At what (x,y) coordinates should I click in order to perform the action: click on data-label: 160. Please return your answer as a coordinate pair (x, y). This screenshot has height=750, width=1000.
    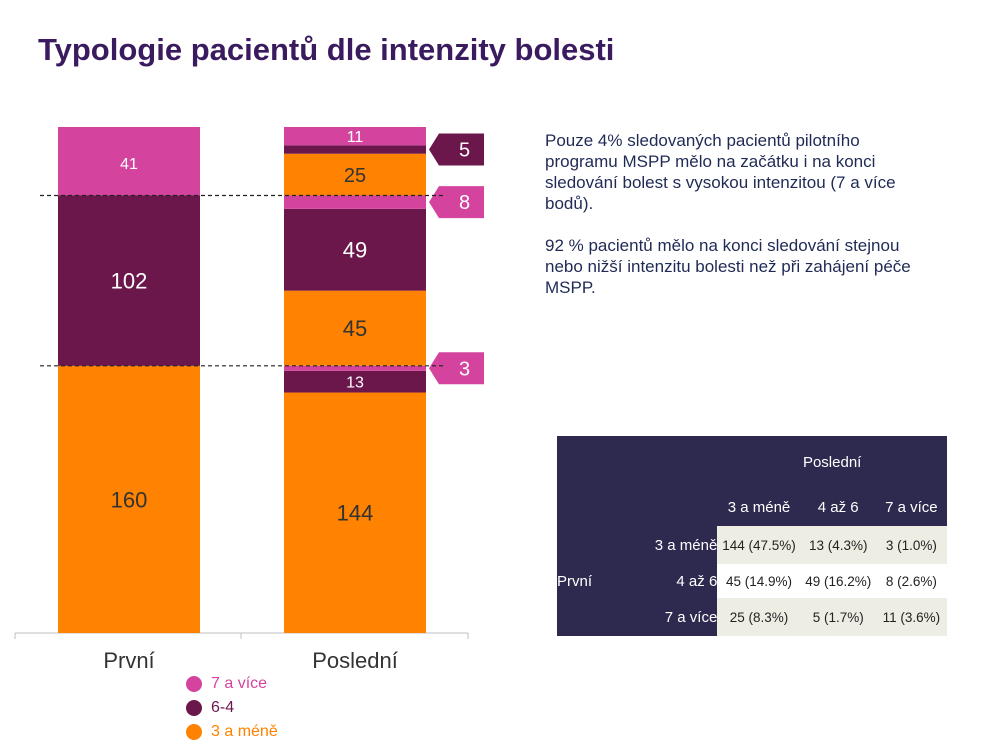
    Looking at the image, I should click on (129, 499).